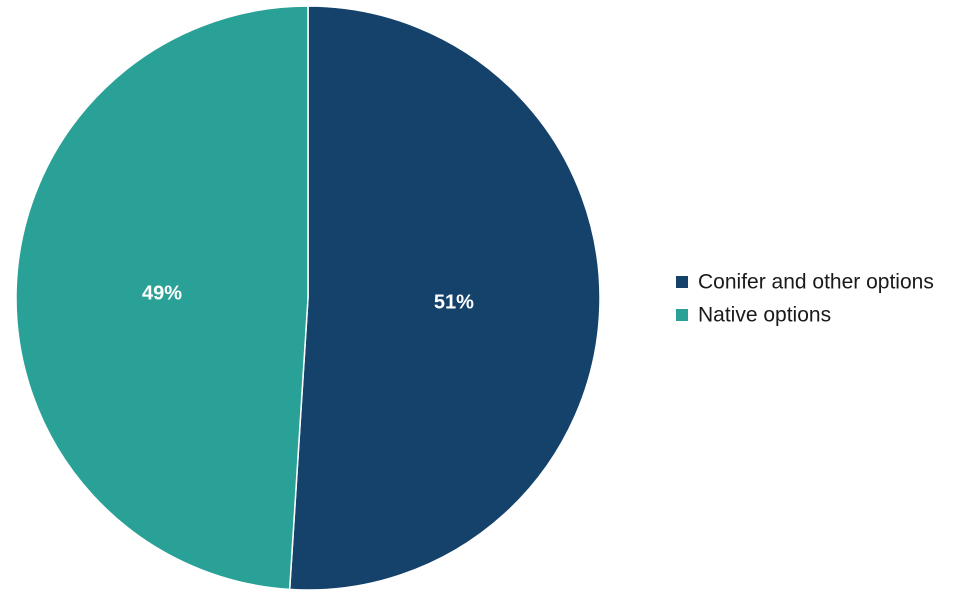 The width and height of the screenshot is (975, 590). I want to click on legend: Conifer and other options Native options, so click(805, 299).